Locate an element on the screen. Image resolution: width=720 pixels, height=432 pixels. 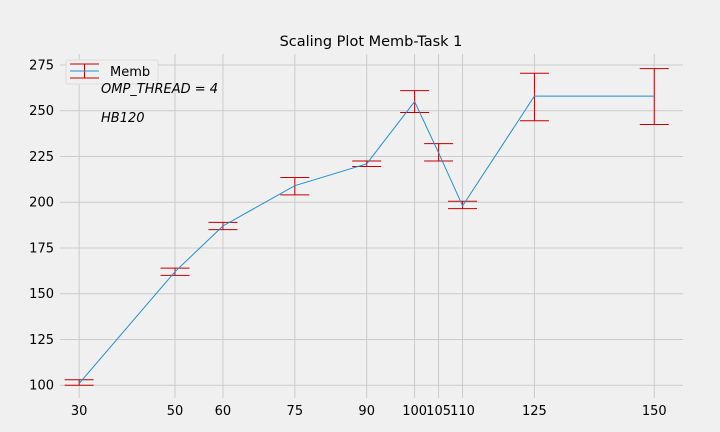
y-tick-label: 100 is located at coordinates (41, 386).